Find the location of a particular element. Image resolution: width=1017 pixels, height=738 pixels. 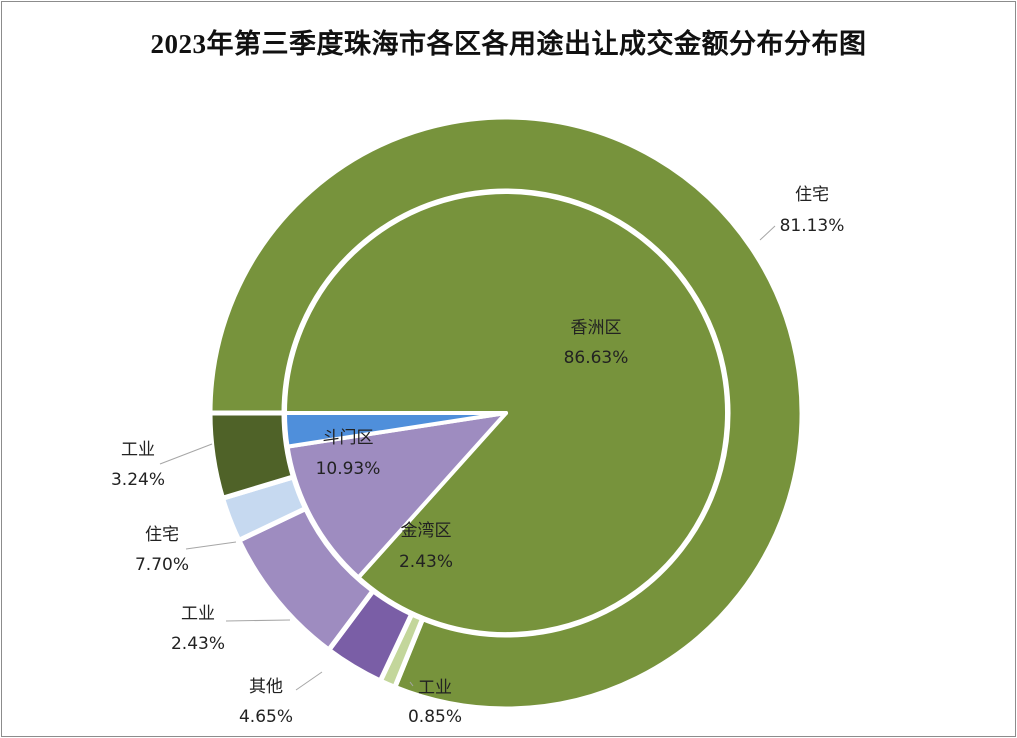

outer-label-0-value-label: 81.13% is located at coordinates (812, 226).